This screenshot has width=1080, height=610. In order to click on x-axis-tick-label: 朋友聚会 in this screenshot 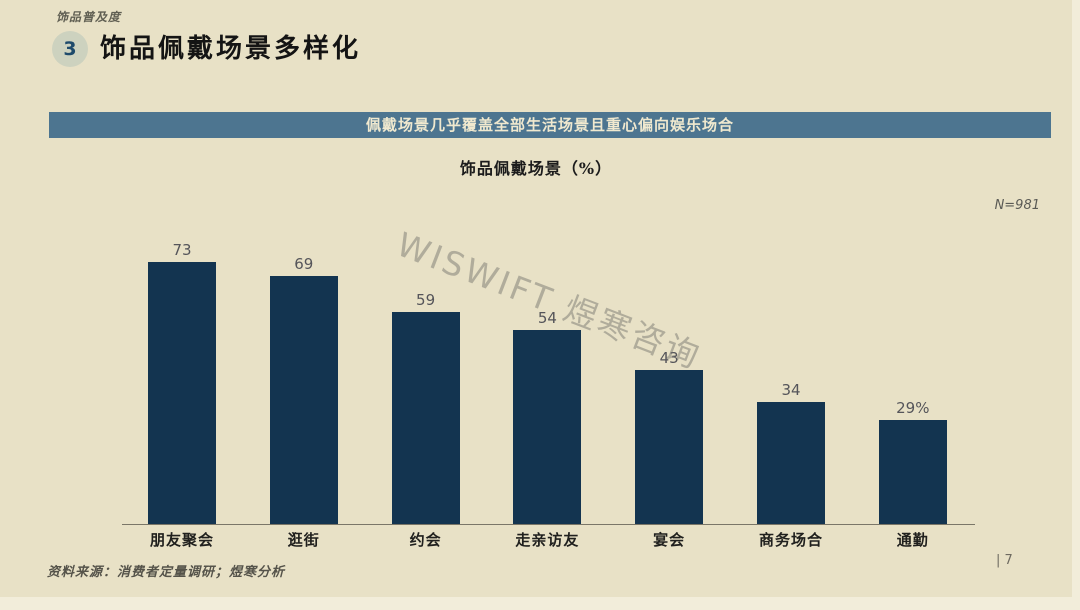, I will do `click(181, 540)`.